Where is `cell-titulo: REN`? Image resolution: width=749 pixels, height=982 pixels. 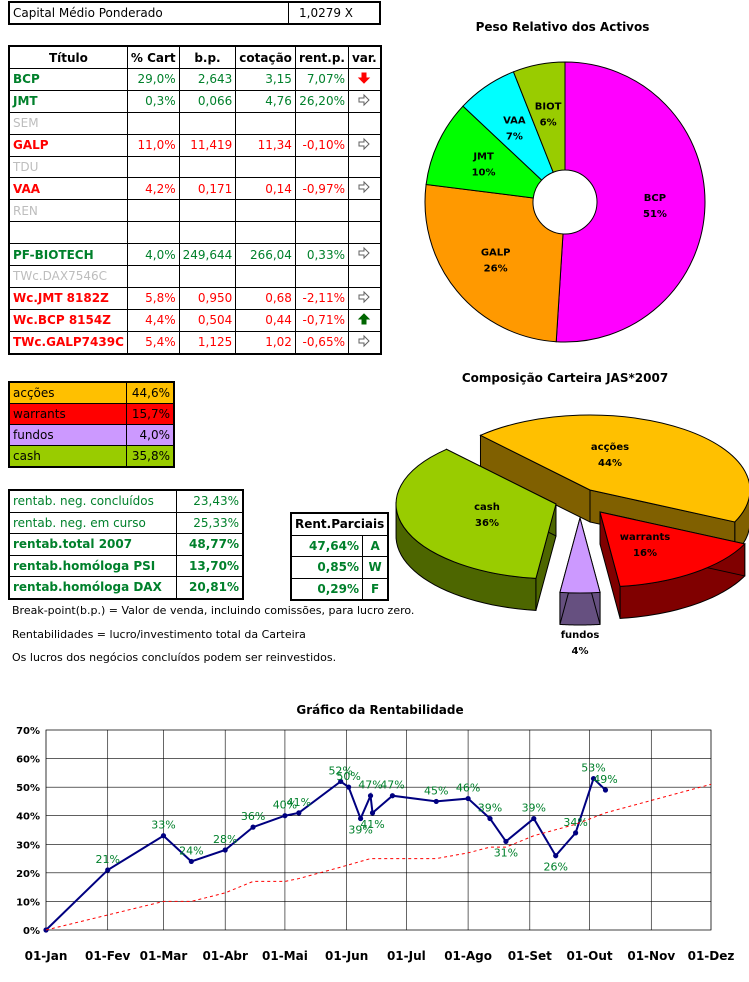
cell-titulo: REN is located at coordinates (68, 211).